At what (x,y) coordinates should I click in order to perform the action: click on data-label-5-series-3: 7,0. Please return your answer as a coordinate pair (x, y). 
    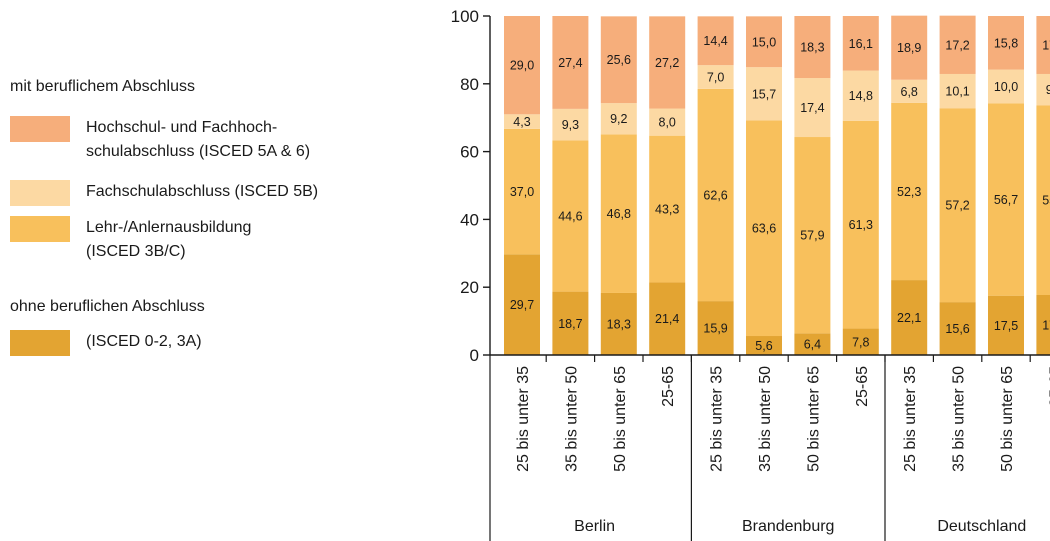
    Looking at the image, I should click on (715, 78).